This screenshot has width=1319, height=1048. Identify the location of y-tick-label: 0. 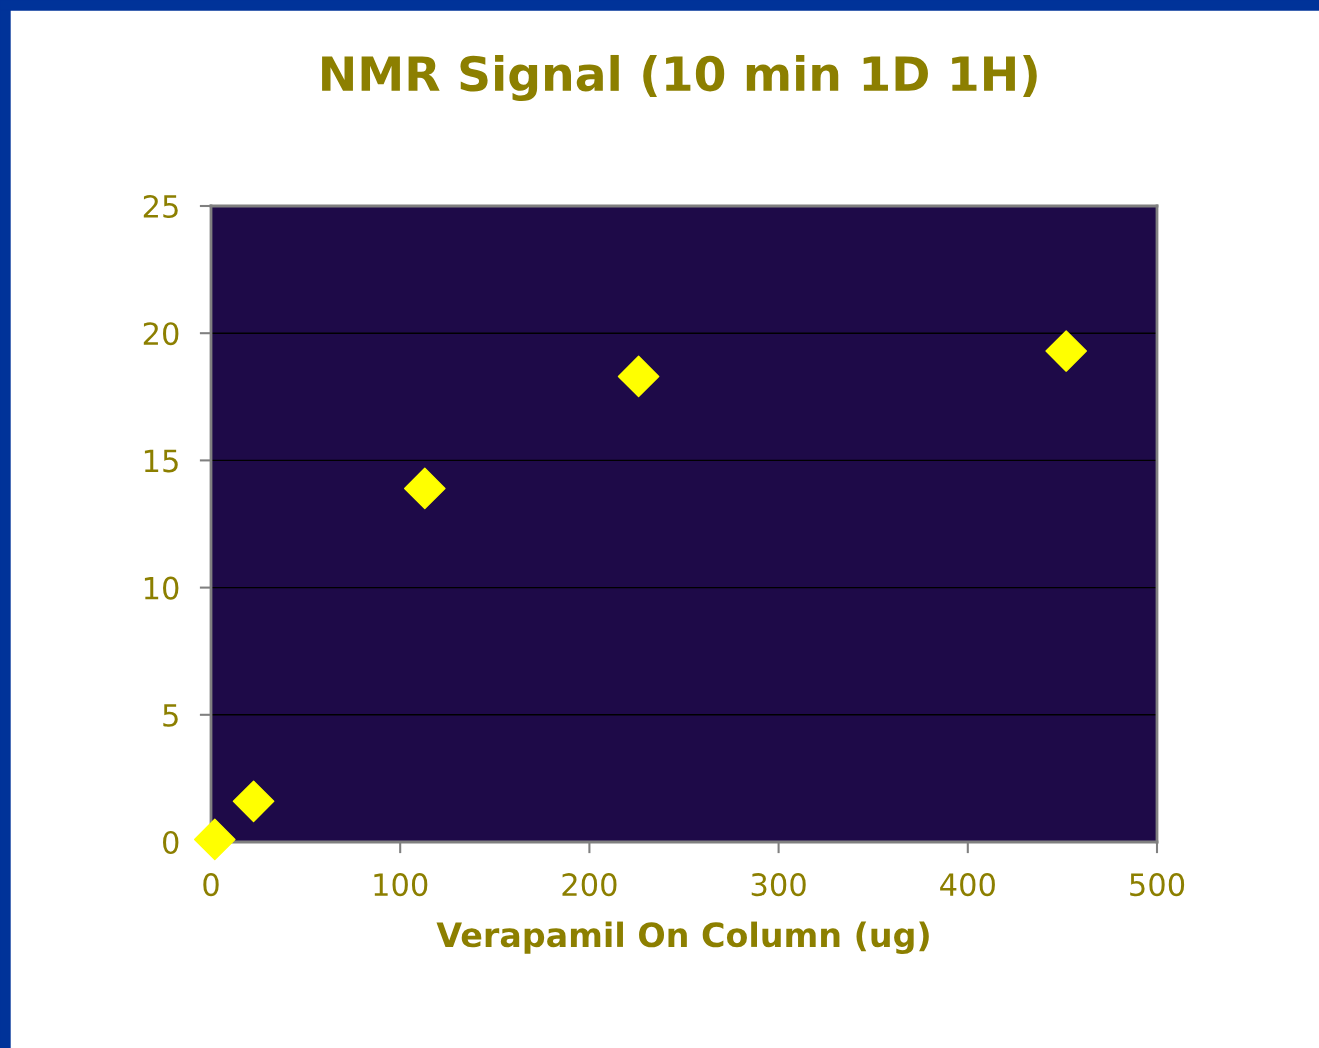
(171, 842).